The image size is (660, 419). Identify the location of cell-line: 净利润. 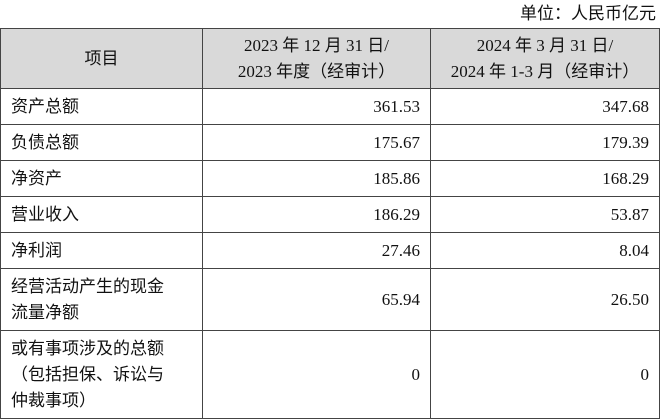
(36, 250).